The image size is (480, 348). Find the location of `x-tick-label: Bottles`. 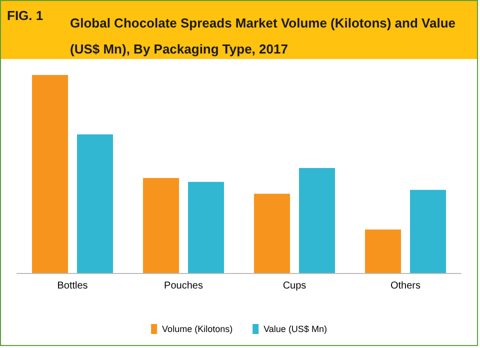

x-tick-label: Bottles is located at coordinates (72, 286).